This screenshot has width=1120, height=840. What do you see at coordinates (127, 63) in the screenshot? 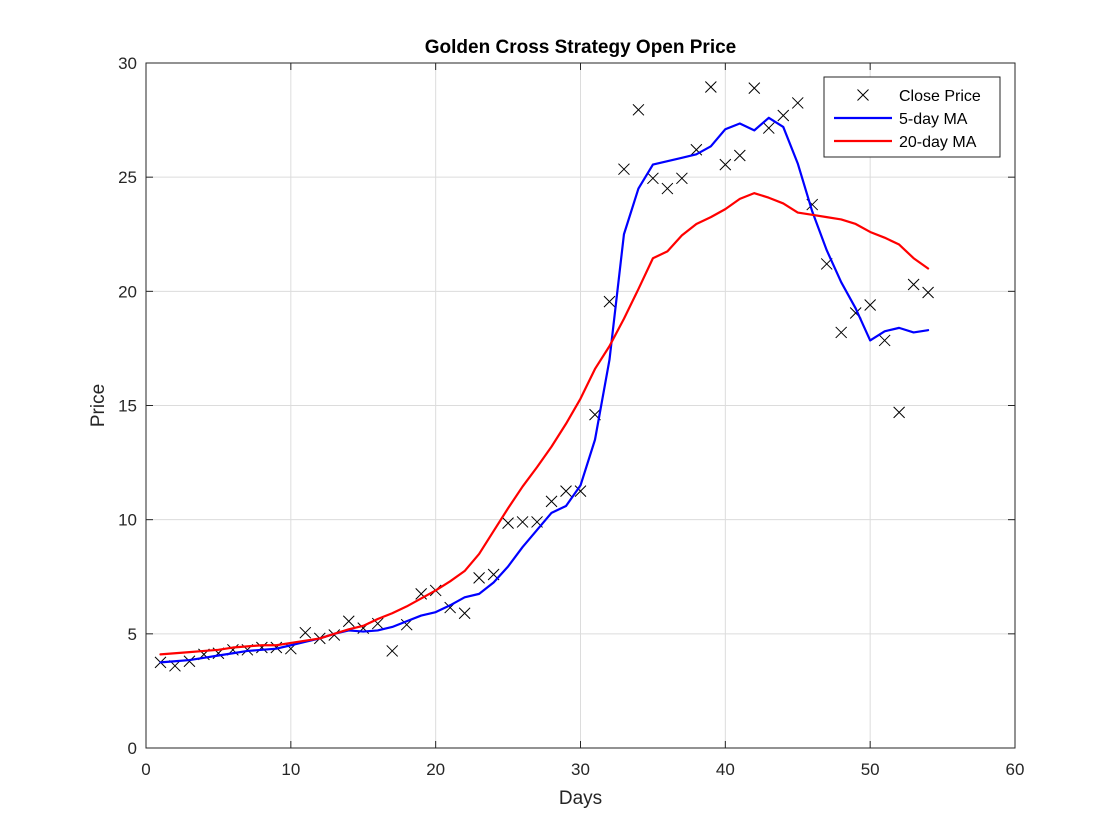
I see `y-tick-label: 30` at bounding box center [127, 63].